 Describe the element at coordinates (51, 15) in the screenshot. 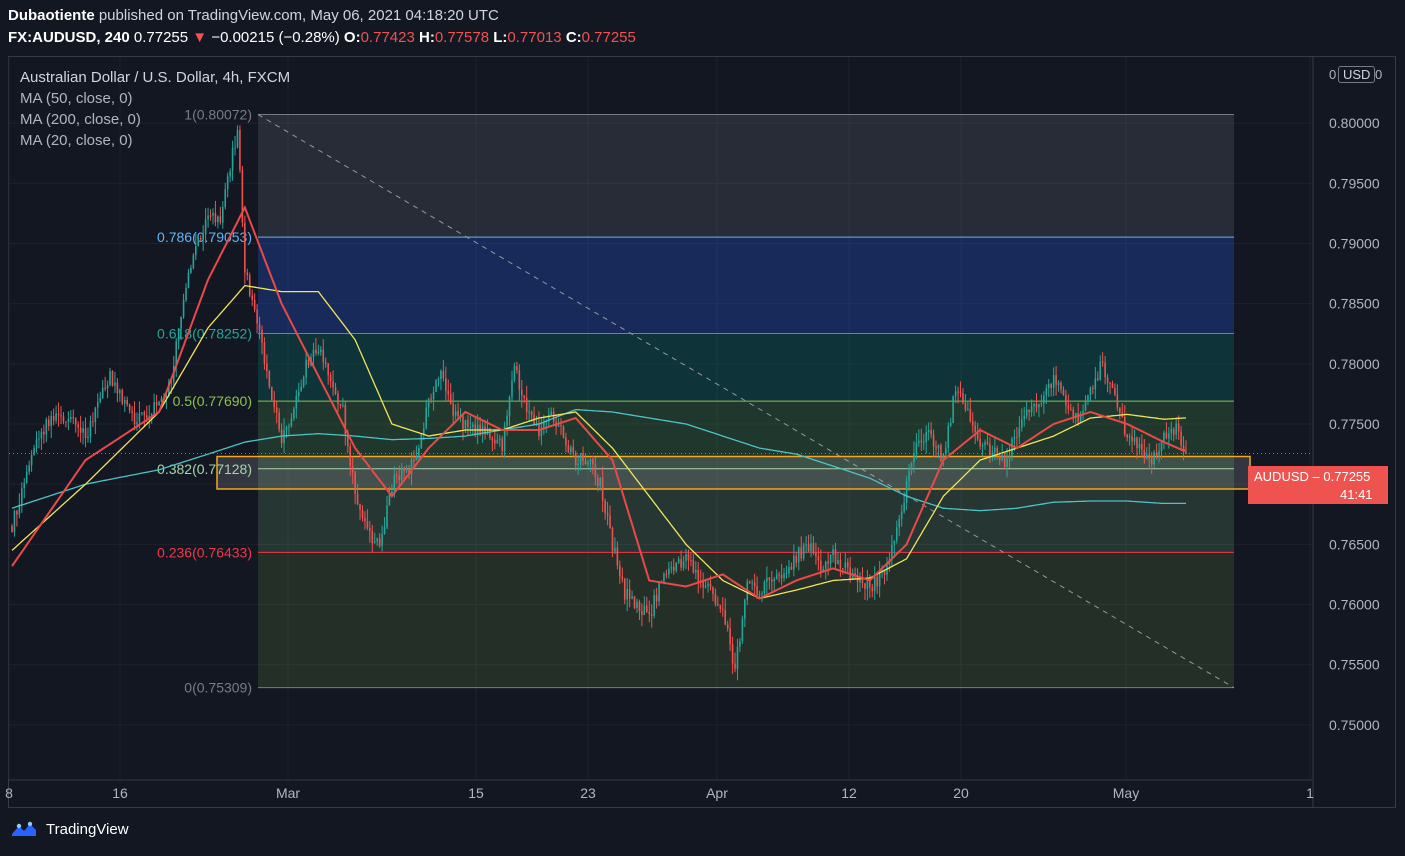

I see `author-name: Dubaotiente` at that location.